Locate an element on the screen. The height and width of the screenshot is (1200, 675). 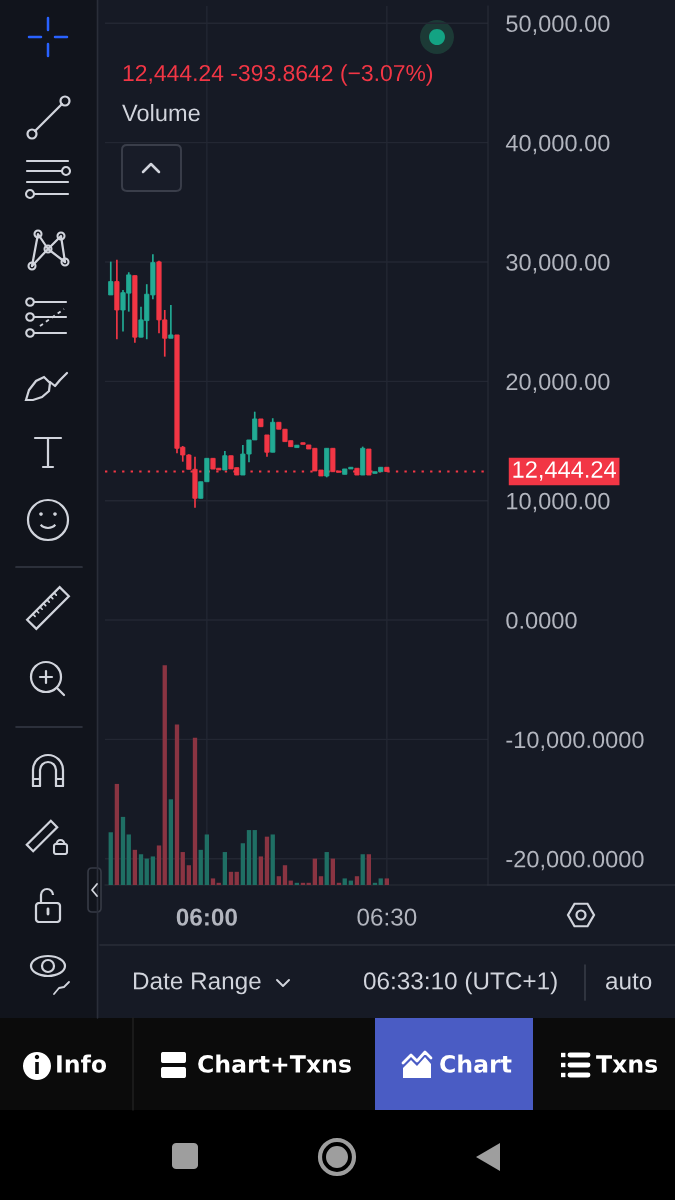
text: Txns is located at coordinates (627, 1064).